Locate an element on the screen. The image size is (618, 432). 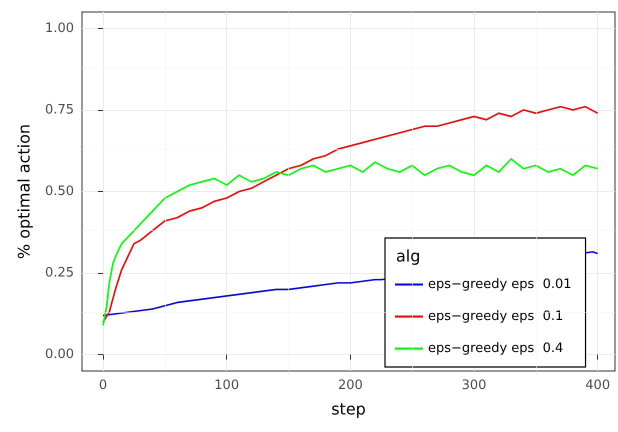
x-axis-title: step is located at coordinates (348, 409).